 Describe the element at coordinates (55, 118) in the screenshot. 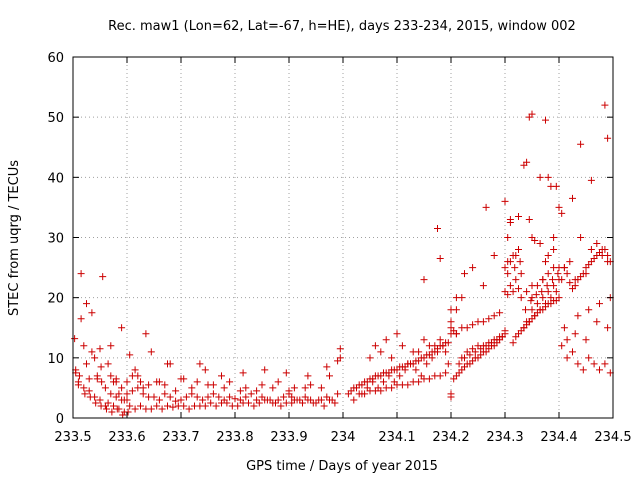

I see `y-tick-label: 50` at that location.